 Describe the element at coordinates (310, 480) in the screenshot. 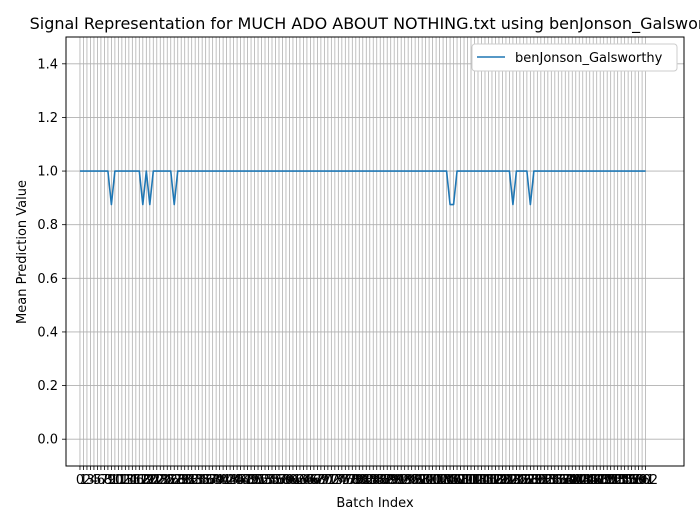

I see `x-tick-label: 66` at that location.